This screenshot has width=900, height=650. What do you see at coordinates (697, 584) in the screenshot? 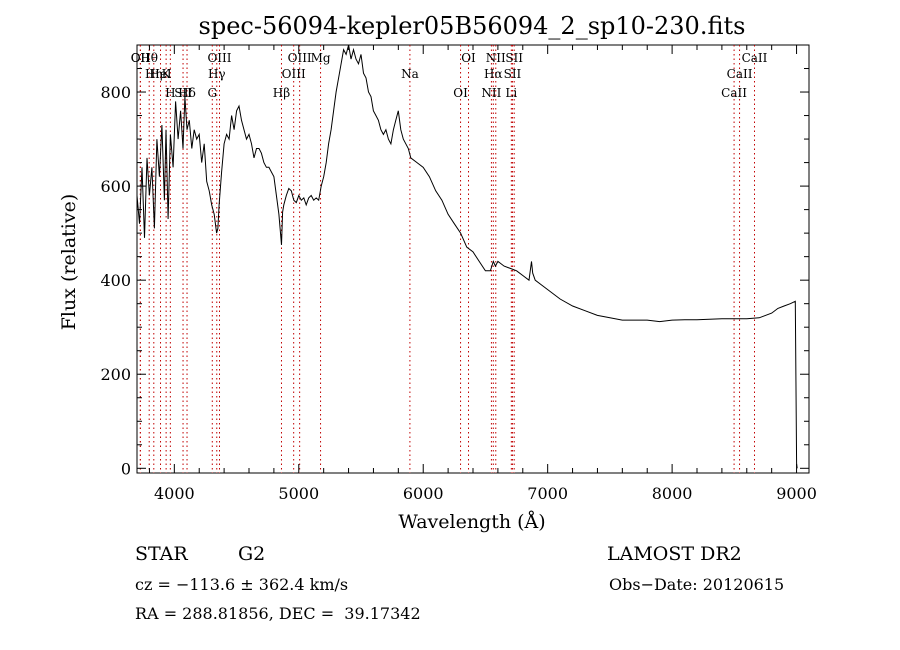
I see `observation-date: Obs−Date: 20120615` at bounding box center [697, 584].